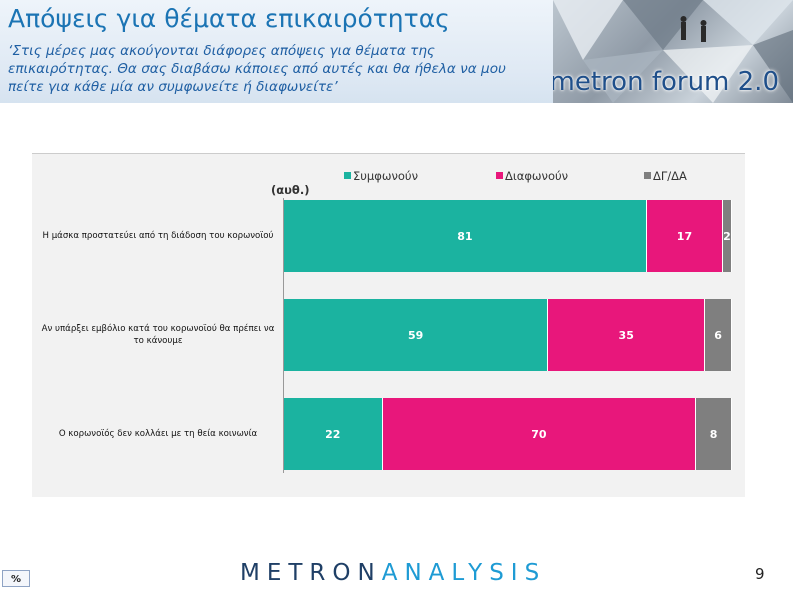 Image resolution: width=793 pixels, height=593 pixels. Describe the element at coordinates (464, 573) in the screenshot. I see `brand-part-2: ANALYSIS` at that location.